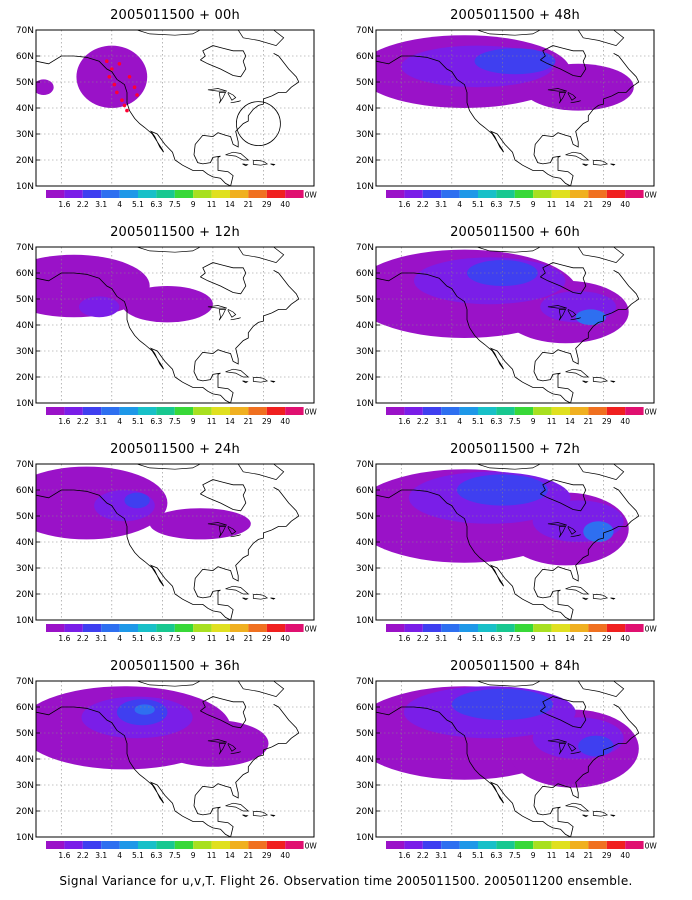 The image size is (692, 900). I want to click on colorbar-label: 11, so click(552, 855).